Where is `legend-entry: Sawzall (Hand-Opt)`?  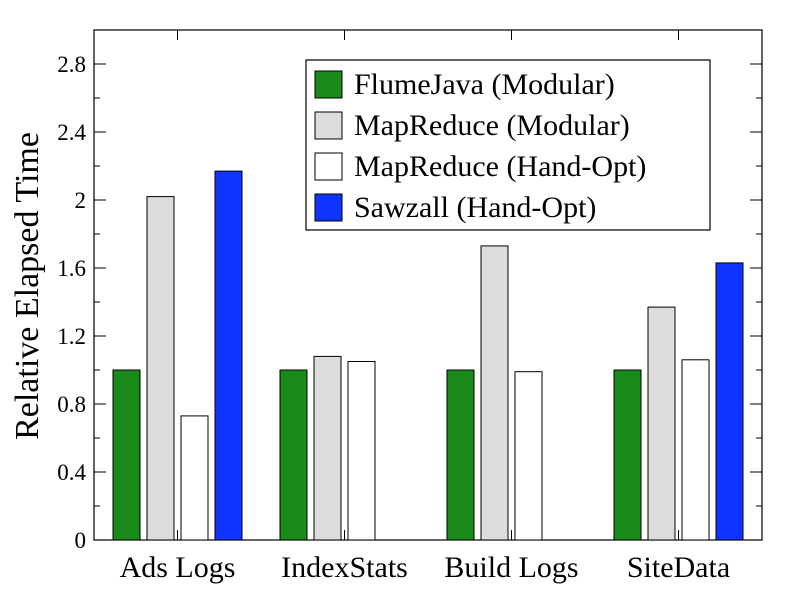 legend-entry: Sawzall (Hand-Opt) is located at coordinates (475, 207).